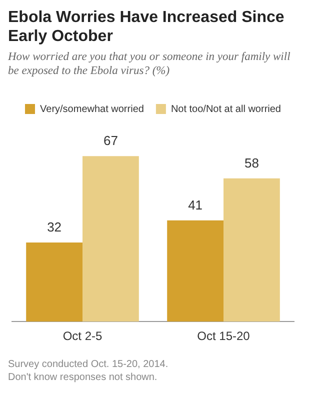  Describe the element at coordinates (54, 227) in the screenshot. I see `data-label: 32` at that location.